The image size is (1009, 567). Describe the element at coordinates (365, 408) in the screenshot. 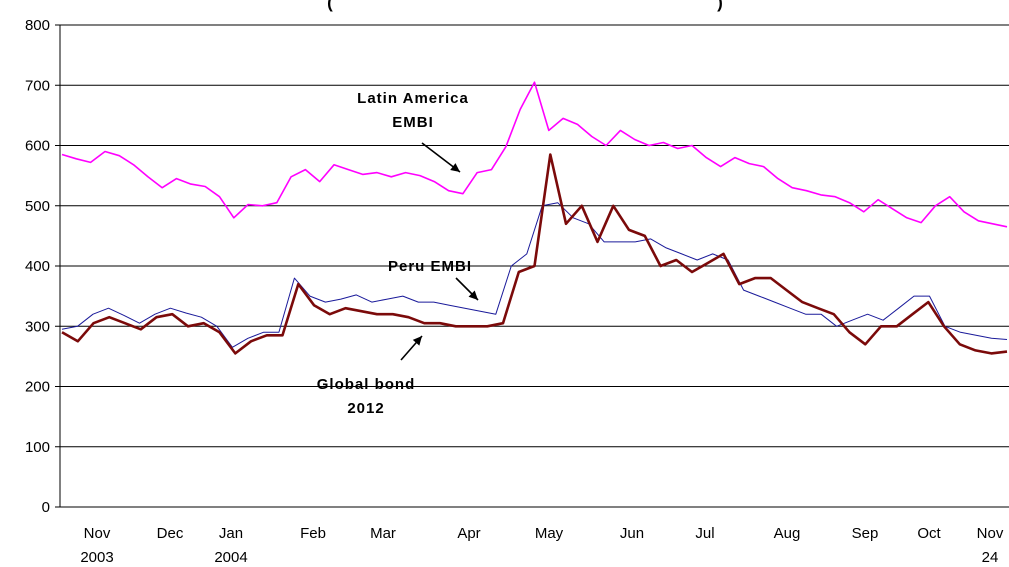

I see `annotation-label: 2012` at that location.